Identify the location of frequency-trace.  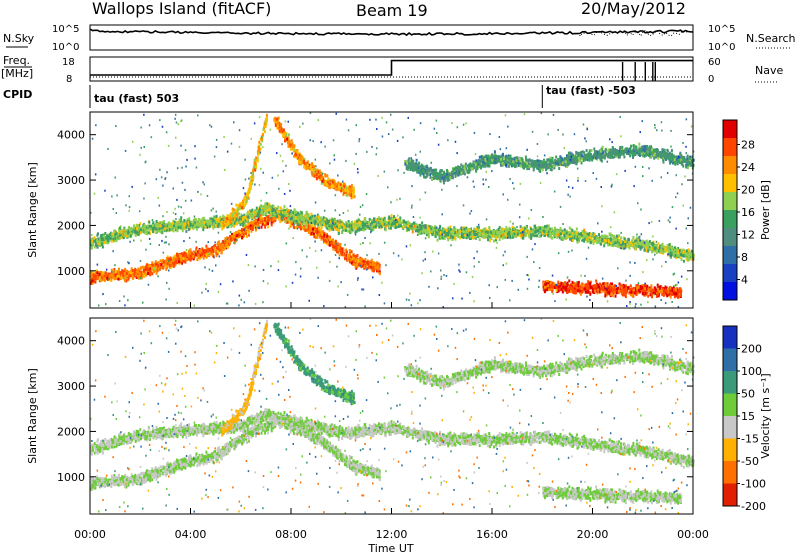
(391, 67).